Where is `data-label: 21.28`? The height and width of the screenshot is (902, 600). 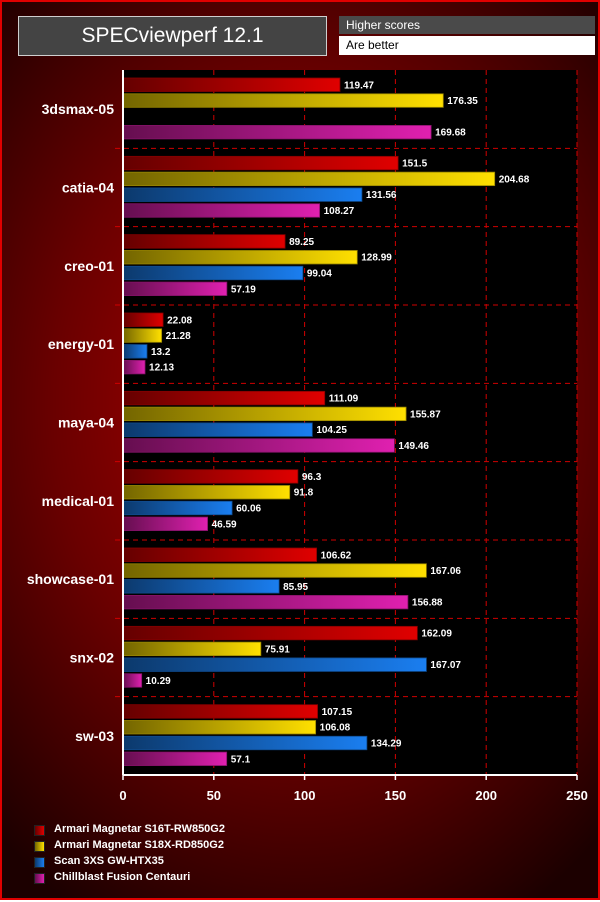 data-label: 21.28 is located at coordinates (178, 336).